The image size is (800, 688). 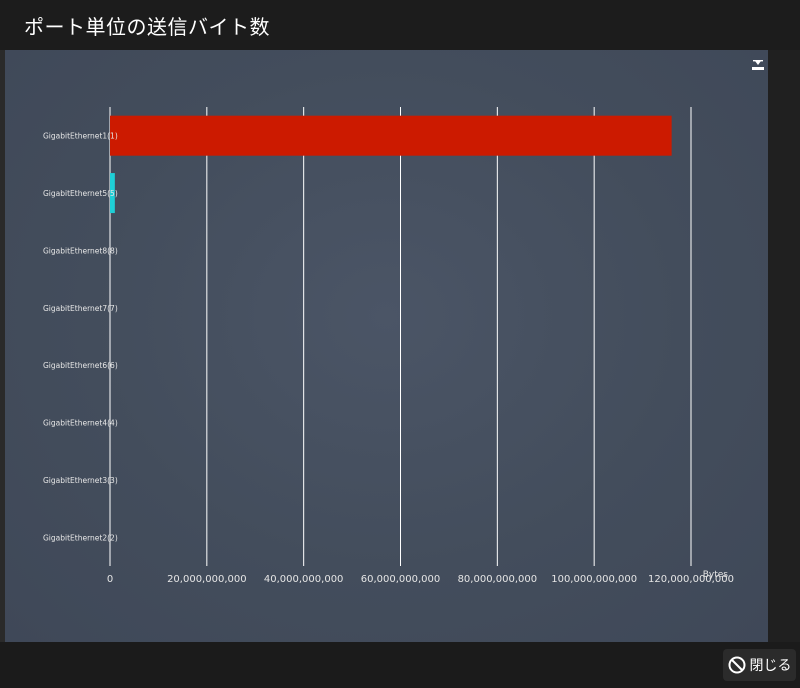 What do you see at coordinates (498, 579) in the screenshot?
I see `x-tick-label: 80,000,000,000` at bounding box center [498, 579].